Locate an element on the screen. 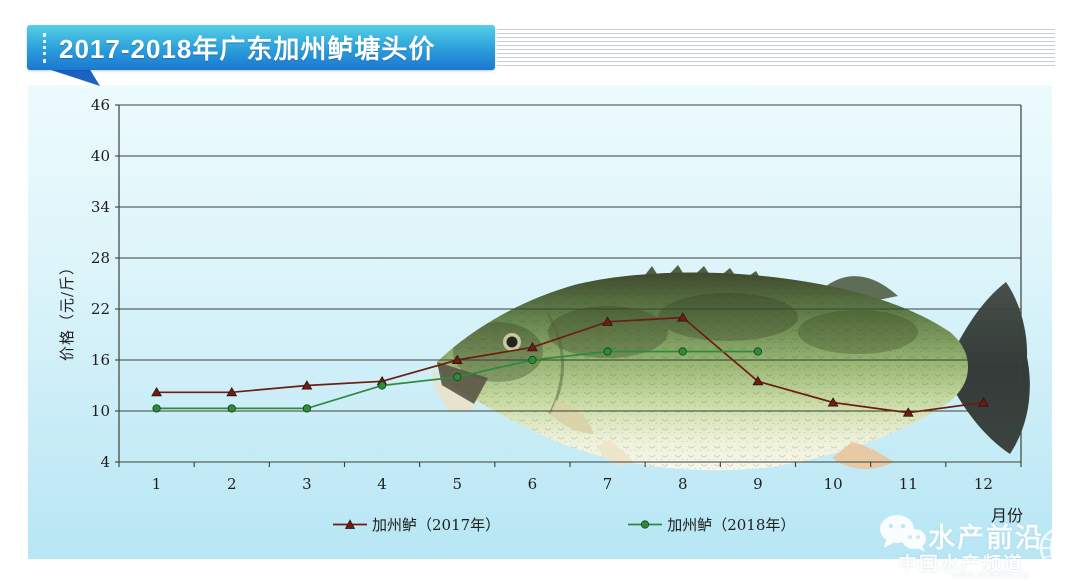 Image resolution: width=1080 pixels, height=584 pixels. globe-icon is located at coordinates (1059, 548).